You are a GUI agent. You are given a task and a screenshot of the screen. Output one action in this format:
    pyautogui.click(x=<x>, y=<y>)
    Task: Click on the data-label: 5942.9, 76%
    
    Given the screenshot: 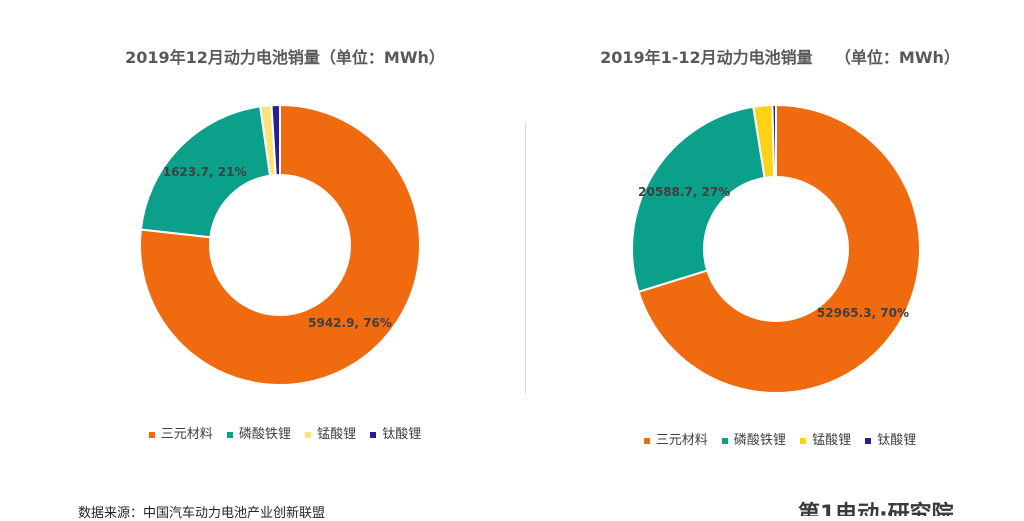 What is the action you would take?
    pyautogui.click(x=350, y=323)
    